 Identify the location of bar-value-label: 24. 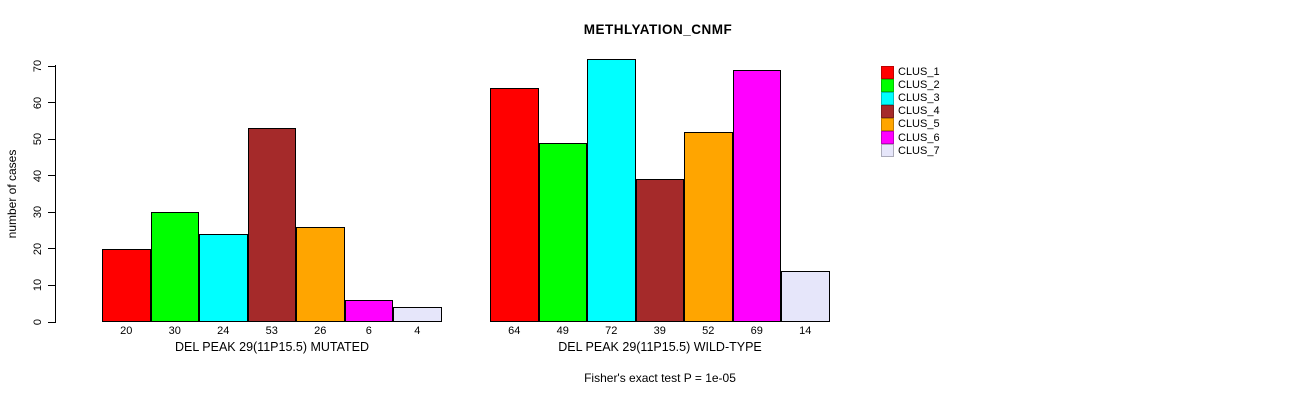
(223, 331).